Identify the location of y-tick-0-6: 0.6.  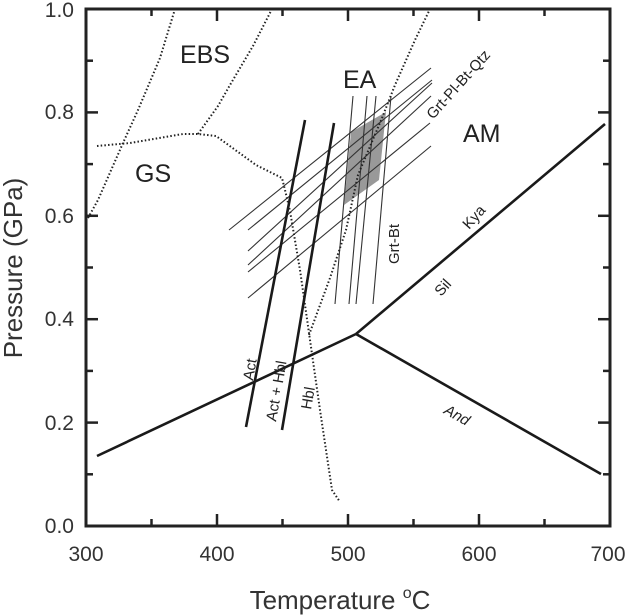
(59, 216).